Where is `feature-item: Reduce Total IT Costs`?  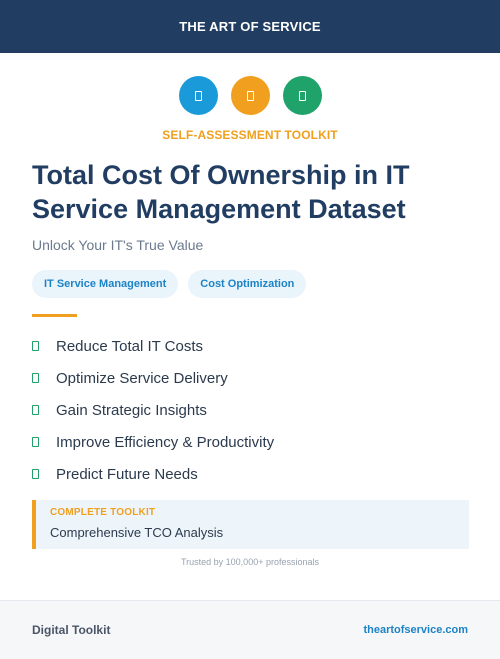
feature-item: Reduce Total IT Costs is located at coordinates (153, 346).